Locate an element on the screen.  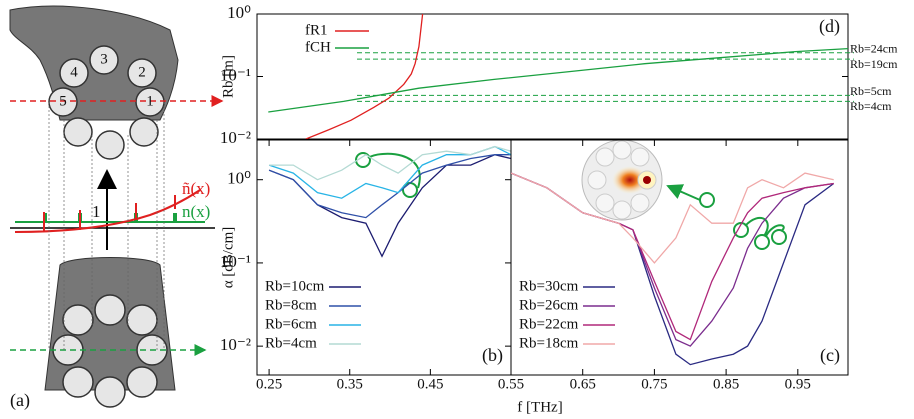
x-tick-label: 0.35 is located at coordinates (350, 384).